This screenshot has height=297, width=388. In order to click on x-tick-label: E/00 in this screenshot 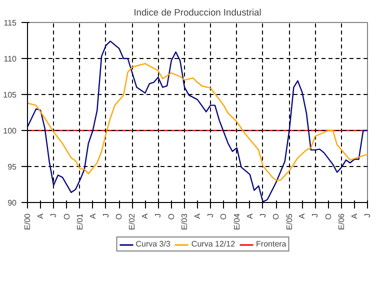, I will do `click(27, 221)`.